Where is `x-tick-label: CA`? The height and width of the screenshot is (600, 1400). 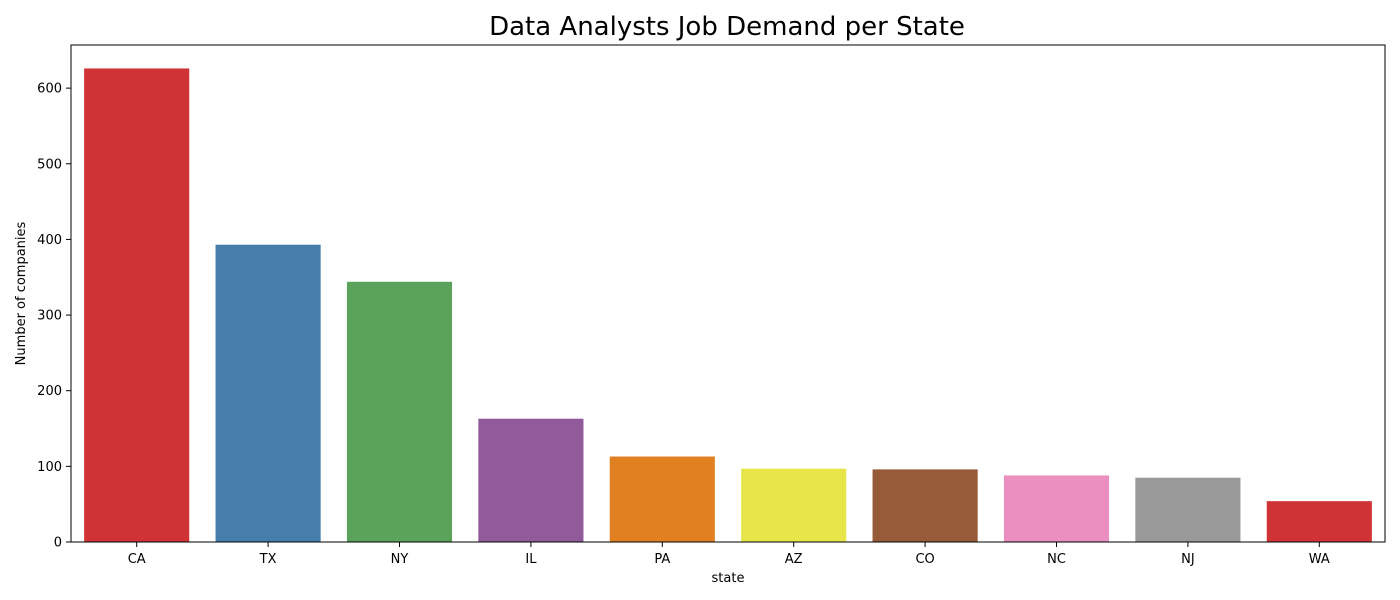 x-tick-label: CA is located at coordinates (137, 559).